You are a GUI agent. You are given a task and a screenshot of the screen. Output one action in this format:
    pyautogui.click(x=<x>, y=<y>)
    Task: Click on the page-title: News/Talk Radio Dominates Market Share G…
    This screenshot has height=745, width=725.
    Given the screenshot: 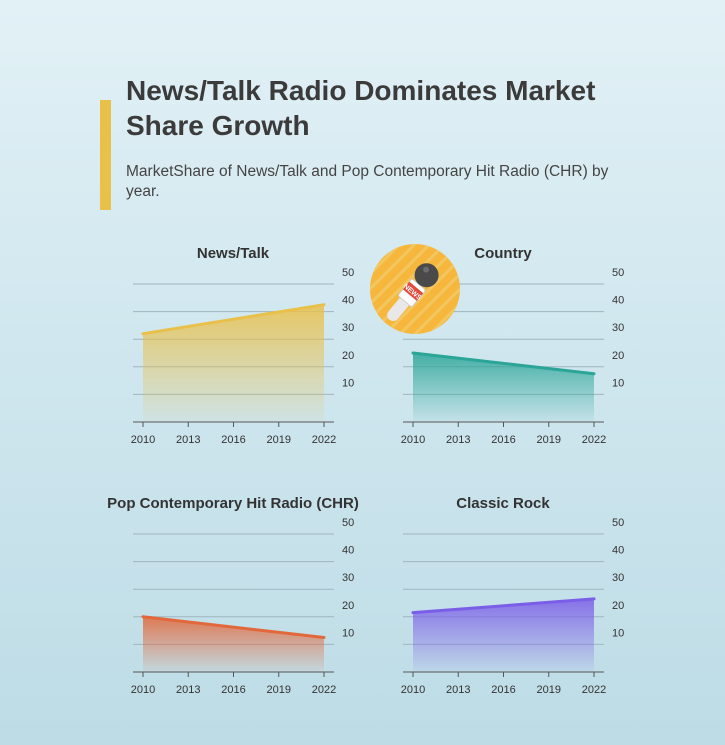 What is the action you would take?
    pyautogui.click(x=361, y=108)
    